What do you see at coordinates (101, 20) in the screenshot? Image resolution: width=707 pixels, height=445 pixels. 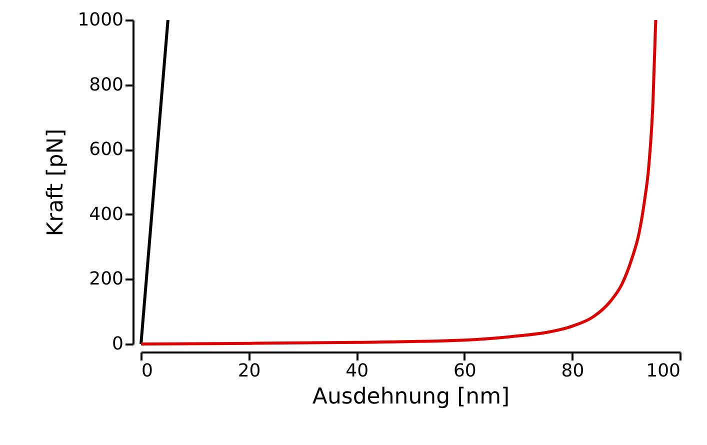 I see `y-tick-label: 1000` at bounding box center [101, 20].